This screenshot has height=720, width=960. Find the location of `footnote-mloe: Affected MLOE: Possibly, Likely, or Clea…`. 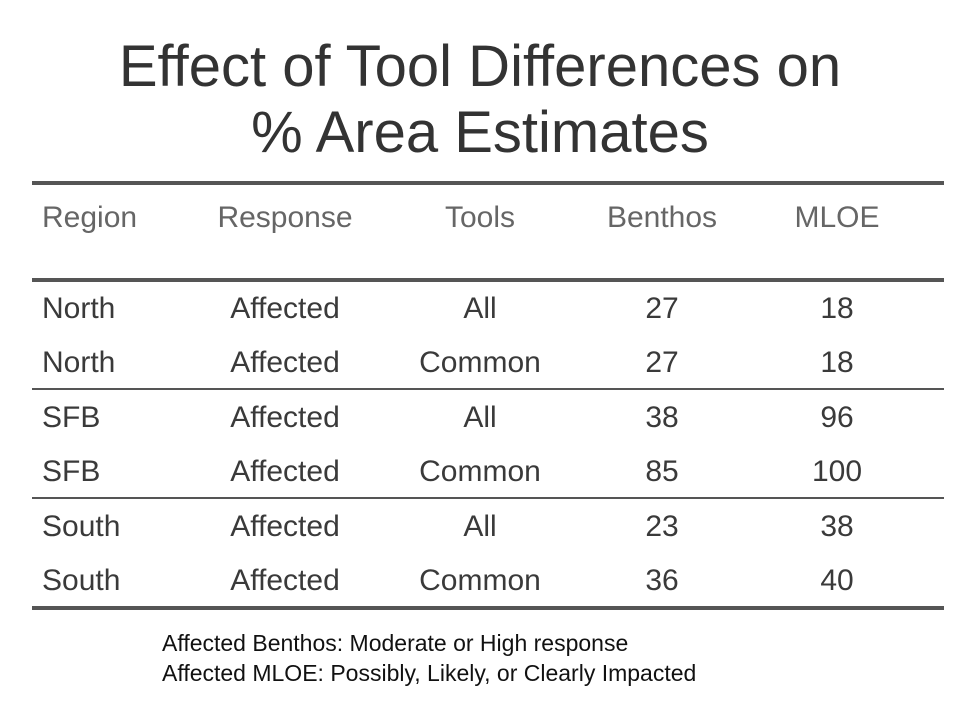

footnote-mloe: Affected MLOE: Possibly, Likely, or Clea… is located at coordinates (429, 673).